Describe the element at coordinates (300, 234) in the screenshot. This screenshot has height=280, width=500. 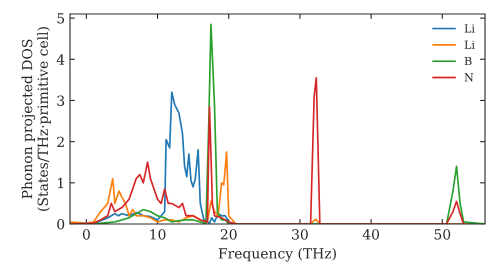
I see `x-tick-label: 30` at that location.